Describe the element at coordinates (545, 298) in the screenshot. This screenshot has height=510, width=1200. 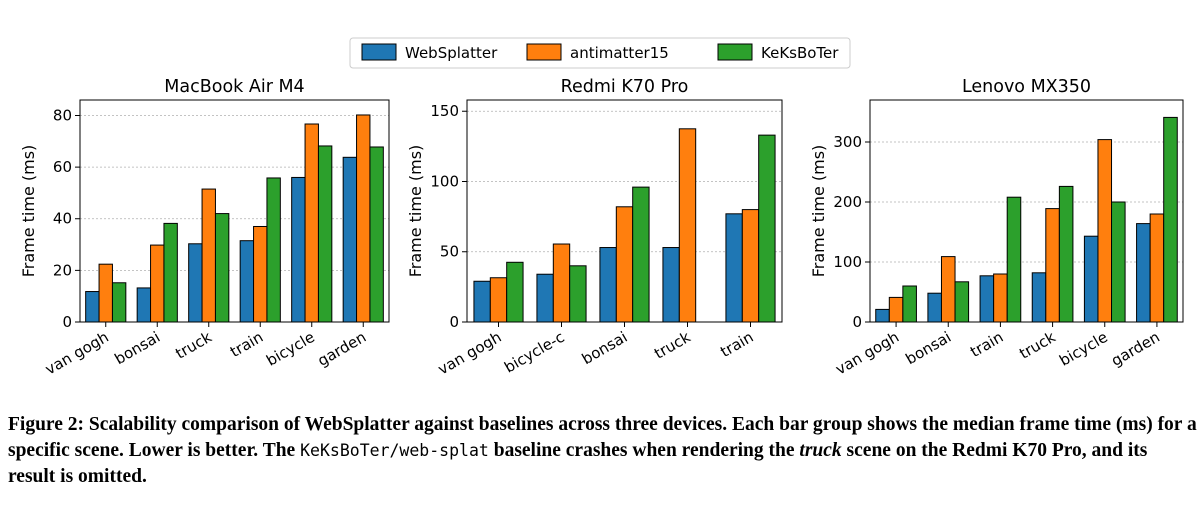
I see `bar-bicycle-c-WebSplatter` at that location.